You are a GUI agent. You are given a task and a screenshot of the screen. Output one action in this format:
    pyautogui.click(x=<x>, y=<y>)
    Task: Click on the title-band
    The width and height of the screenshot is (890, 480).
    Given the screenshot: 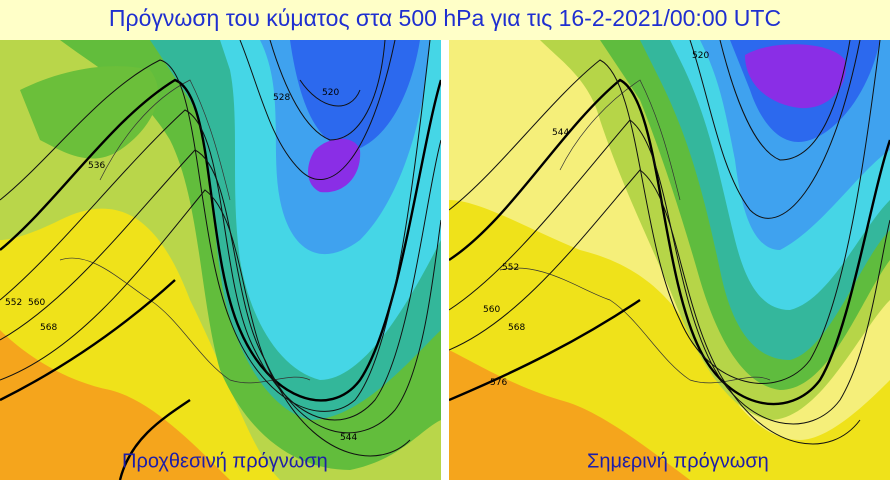 What is the action you would take?
    pyautogui.click(x=445, y=20)
    